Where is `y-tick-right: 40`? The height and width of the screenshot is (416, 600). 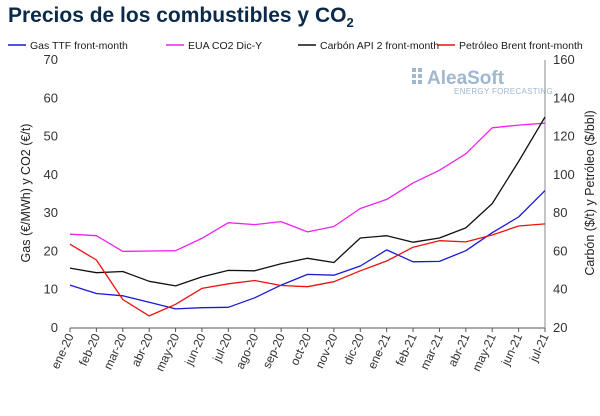
y-tick-right: 40 is located at coordinates (560, 289).